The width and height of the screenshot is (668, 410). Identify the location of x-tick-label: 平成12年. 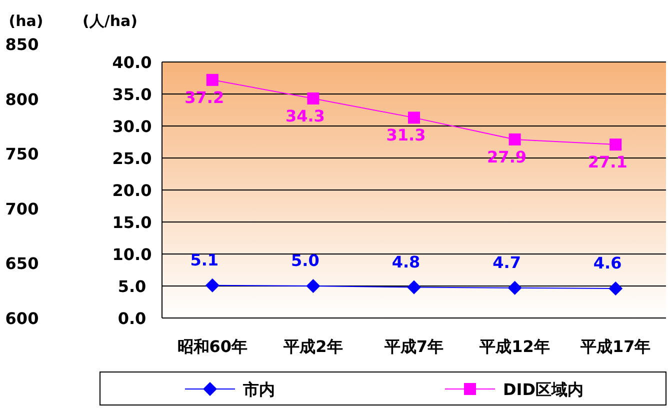
(514, 346).